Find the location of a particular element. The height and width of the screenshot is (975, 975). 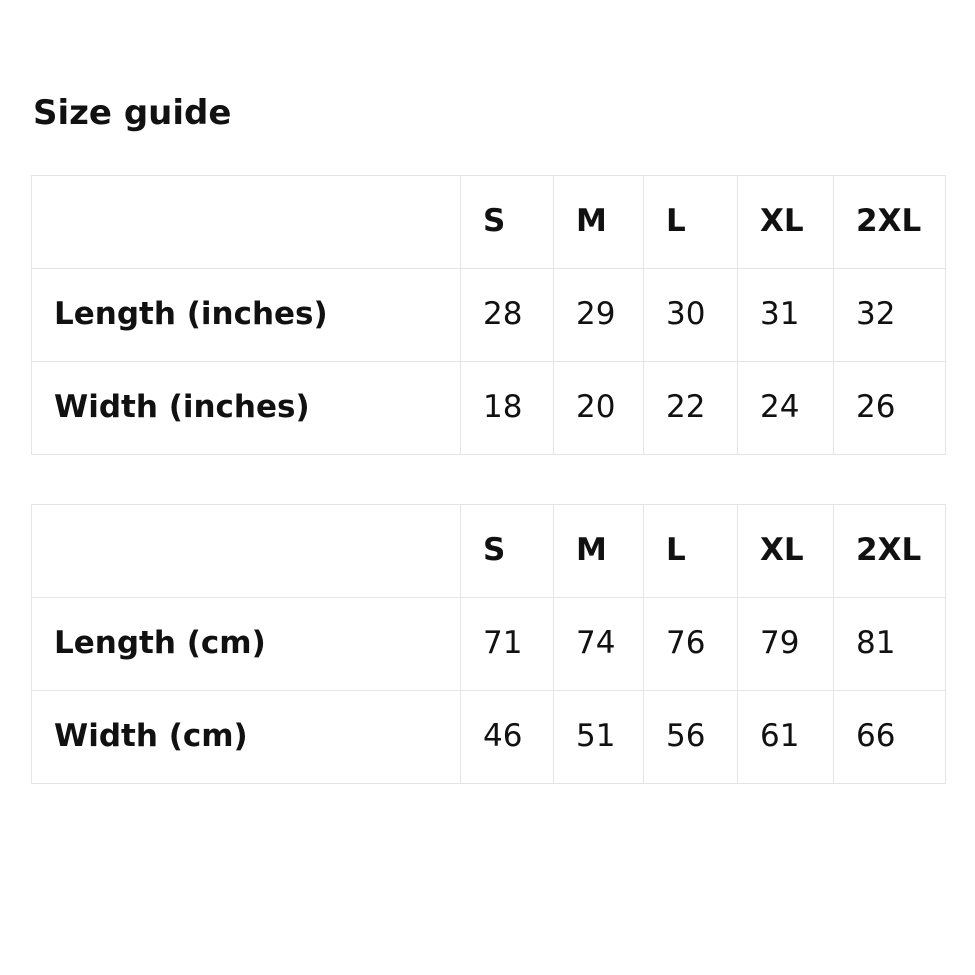

size-value: 31 is located at coordinates (785, 314).